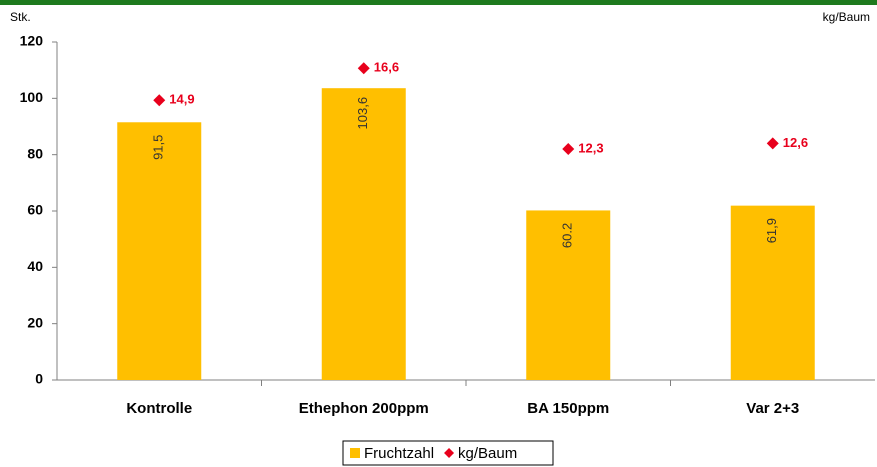 This screenshot has width=877, height=467. I want to click on legend: Fruchtzahl kg/Baum, so click(448, 453).